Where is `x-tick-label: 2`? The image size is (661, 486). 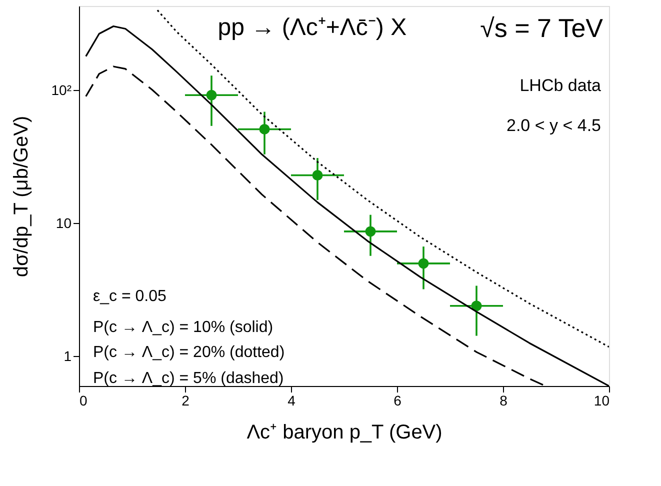
x-tick-label: 2 is located at coordinates (186, 400).